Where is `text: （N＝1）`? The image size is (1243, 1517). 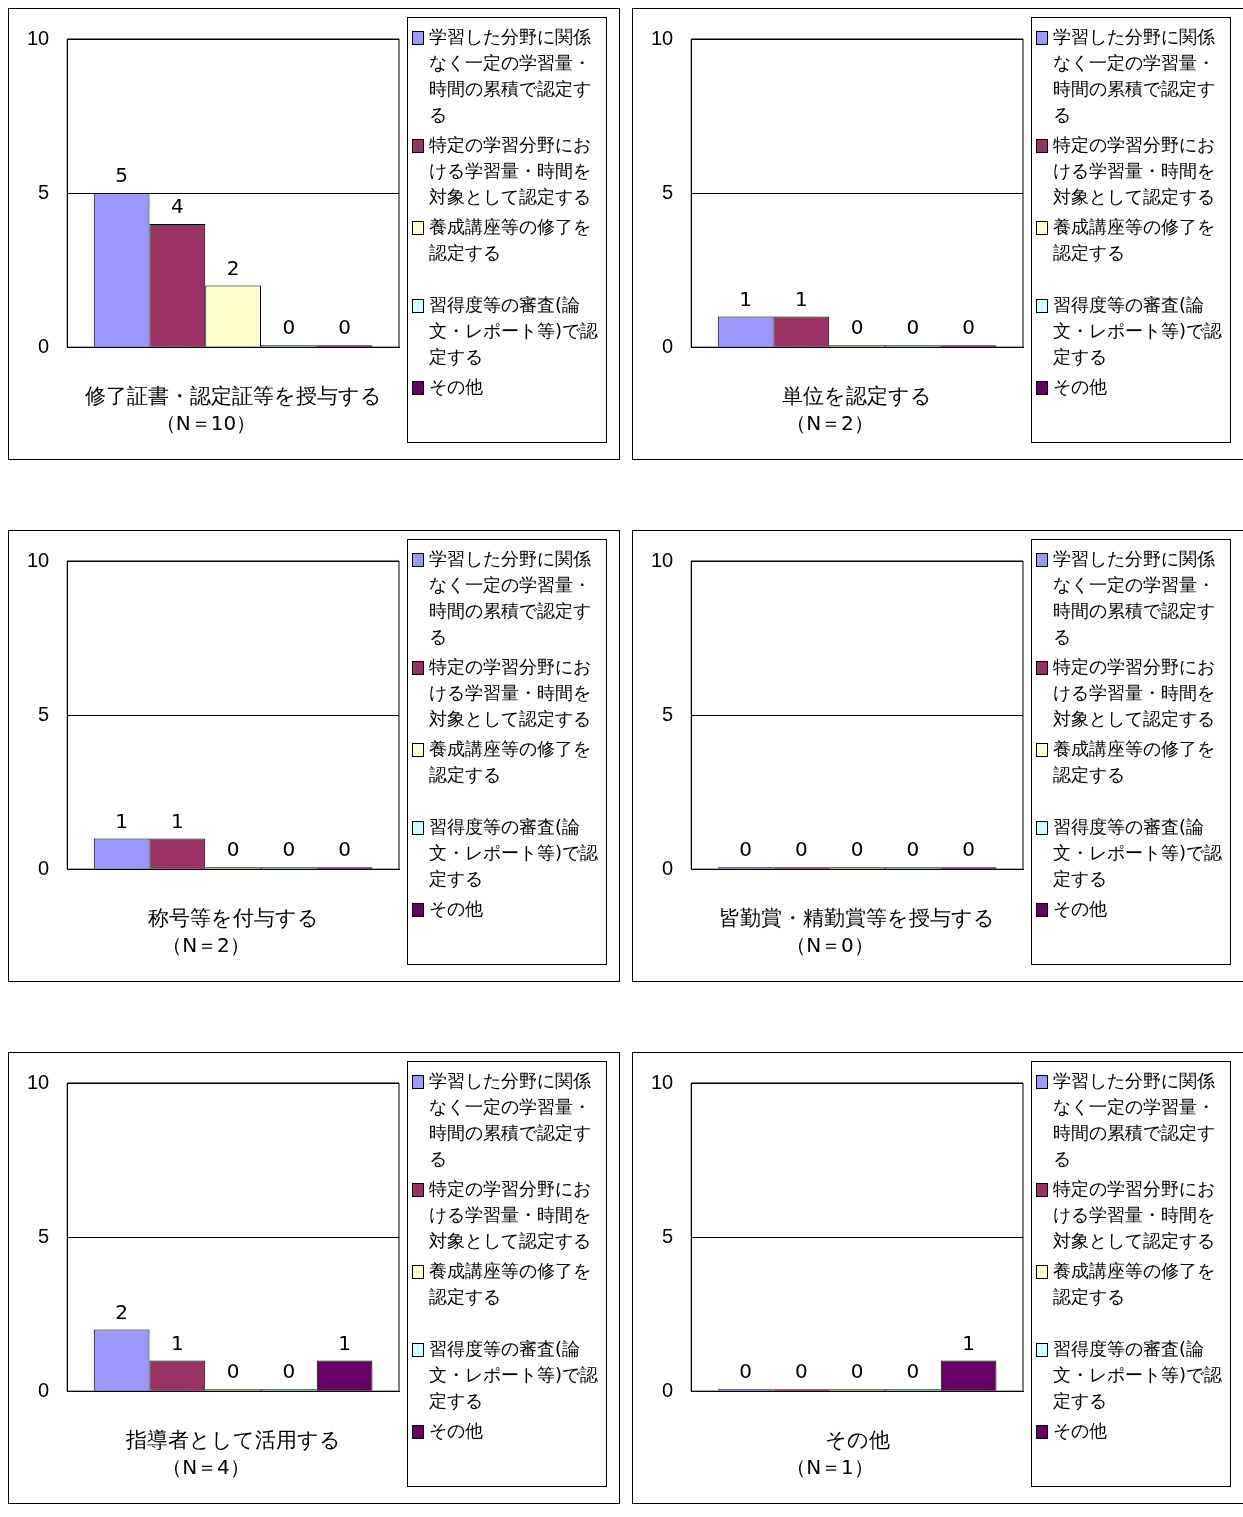 text: （N＝1） is located at coordinates (830, 1467).